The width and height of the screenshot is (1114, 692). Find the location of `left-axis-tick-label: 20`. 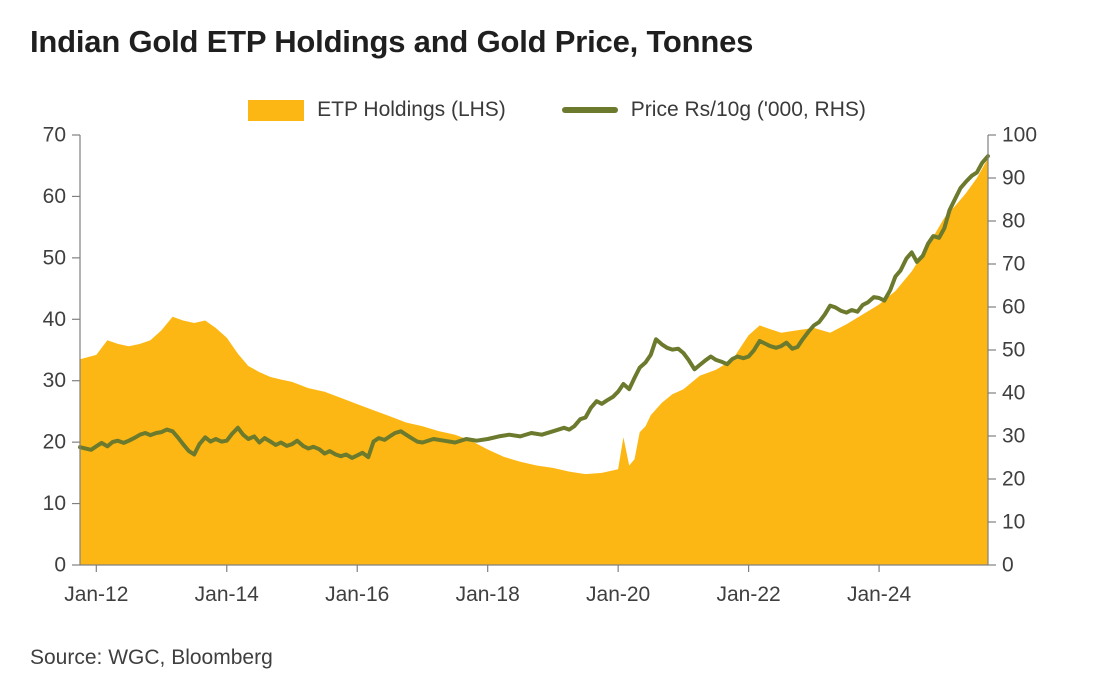

left-axis-tick-label: 20 is located at coordinates (54, 442).